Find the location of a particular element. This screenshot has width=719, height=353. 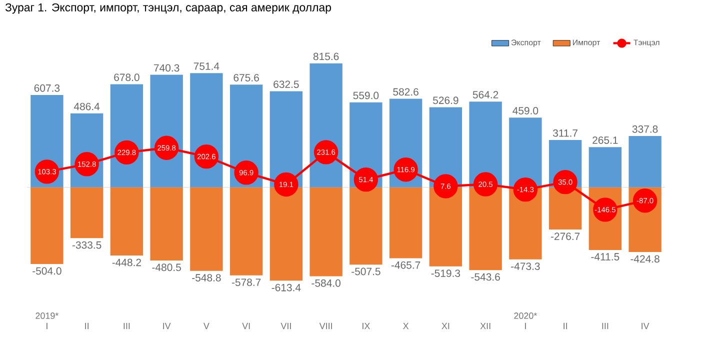

data-label: 815.6 is located at coordinates (326, 56).